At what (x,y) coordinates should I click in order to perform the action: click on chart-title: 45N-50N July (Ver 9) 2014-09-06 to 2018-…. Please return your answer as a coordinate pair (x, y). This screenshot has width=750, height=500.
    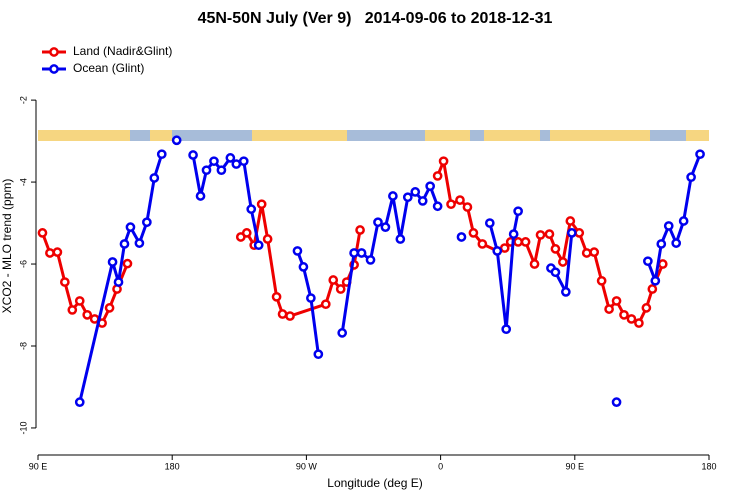
    Looking at the image, I should click on (375, 18).